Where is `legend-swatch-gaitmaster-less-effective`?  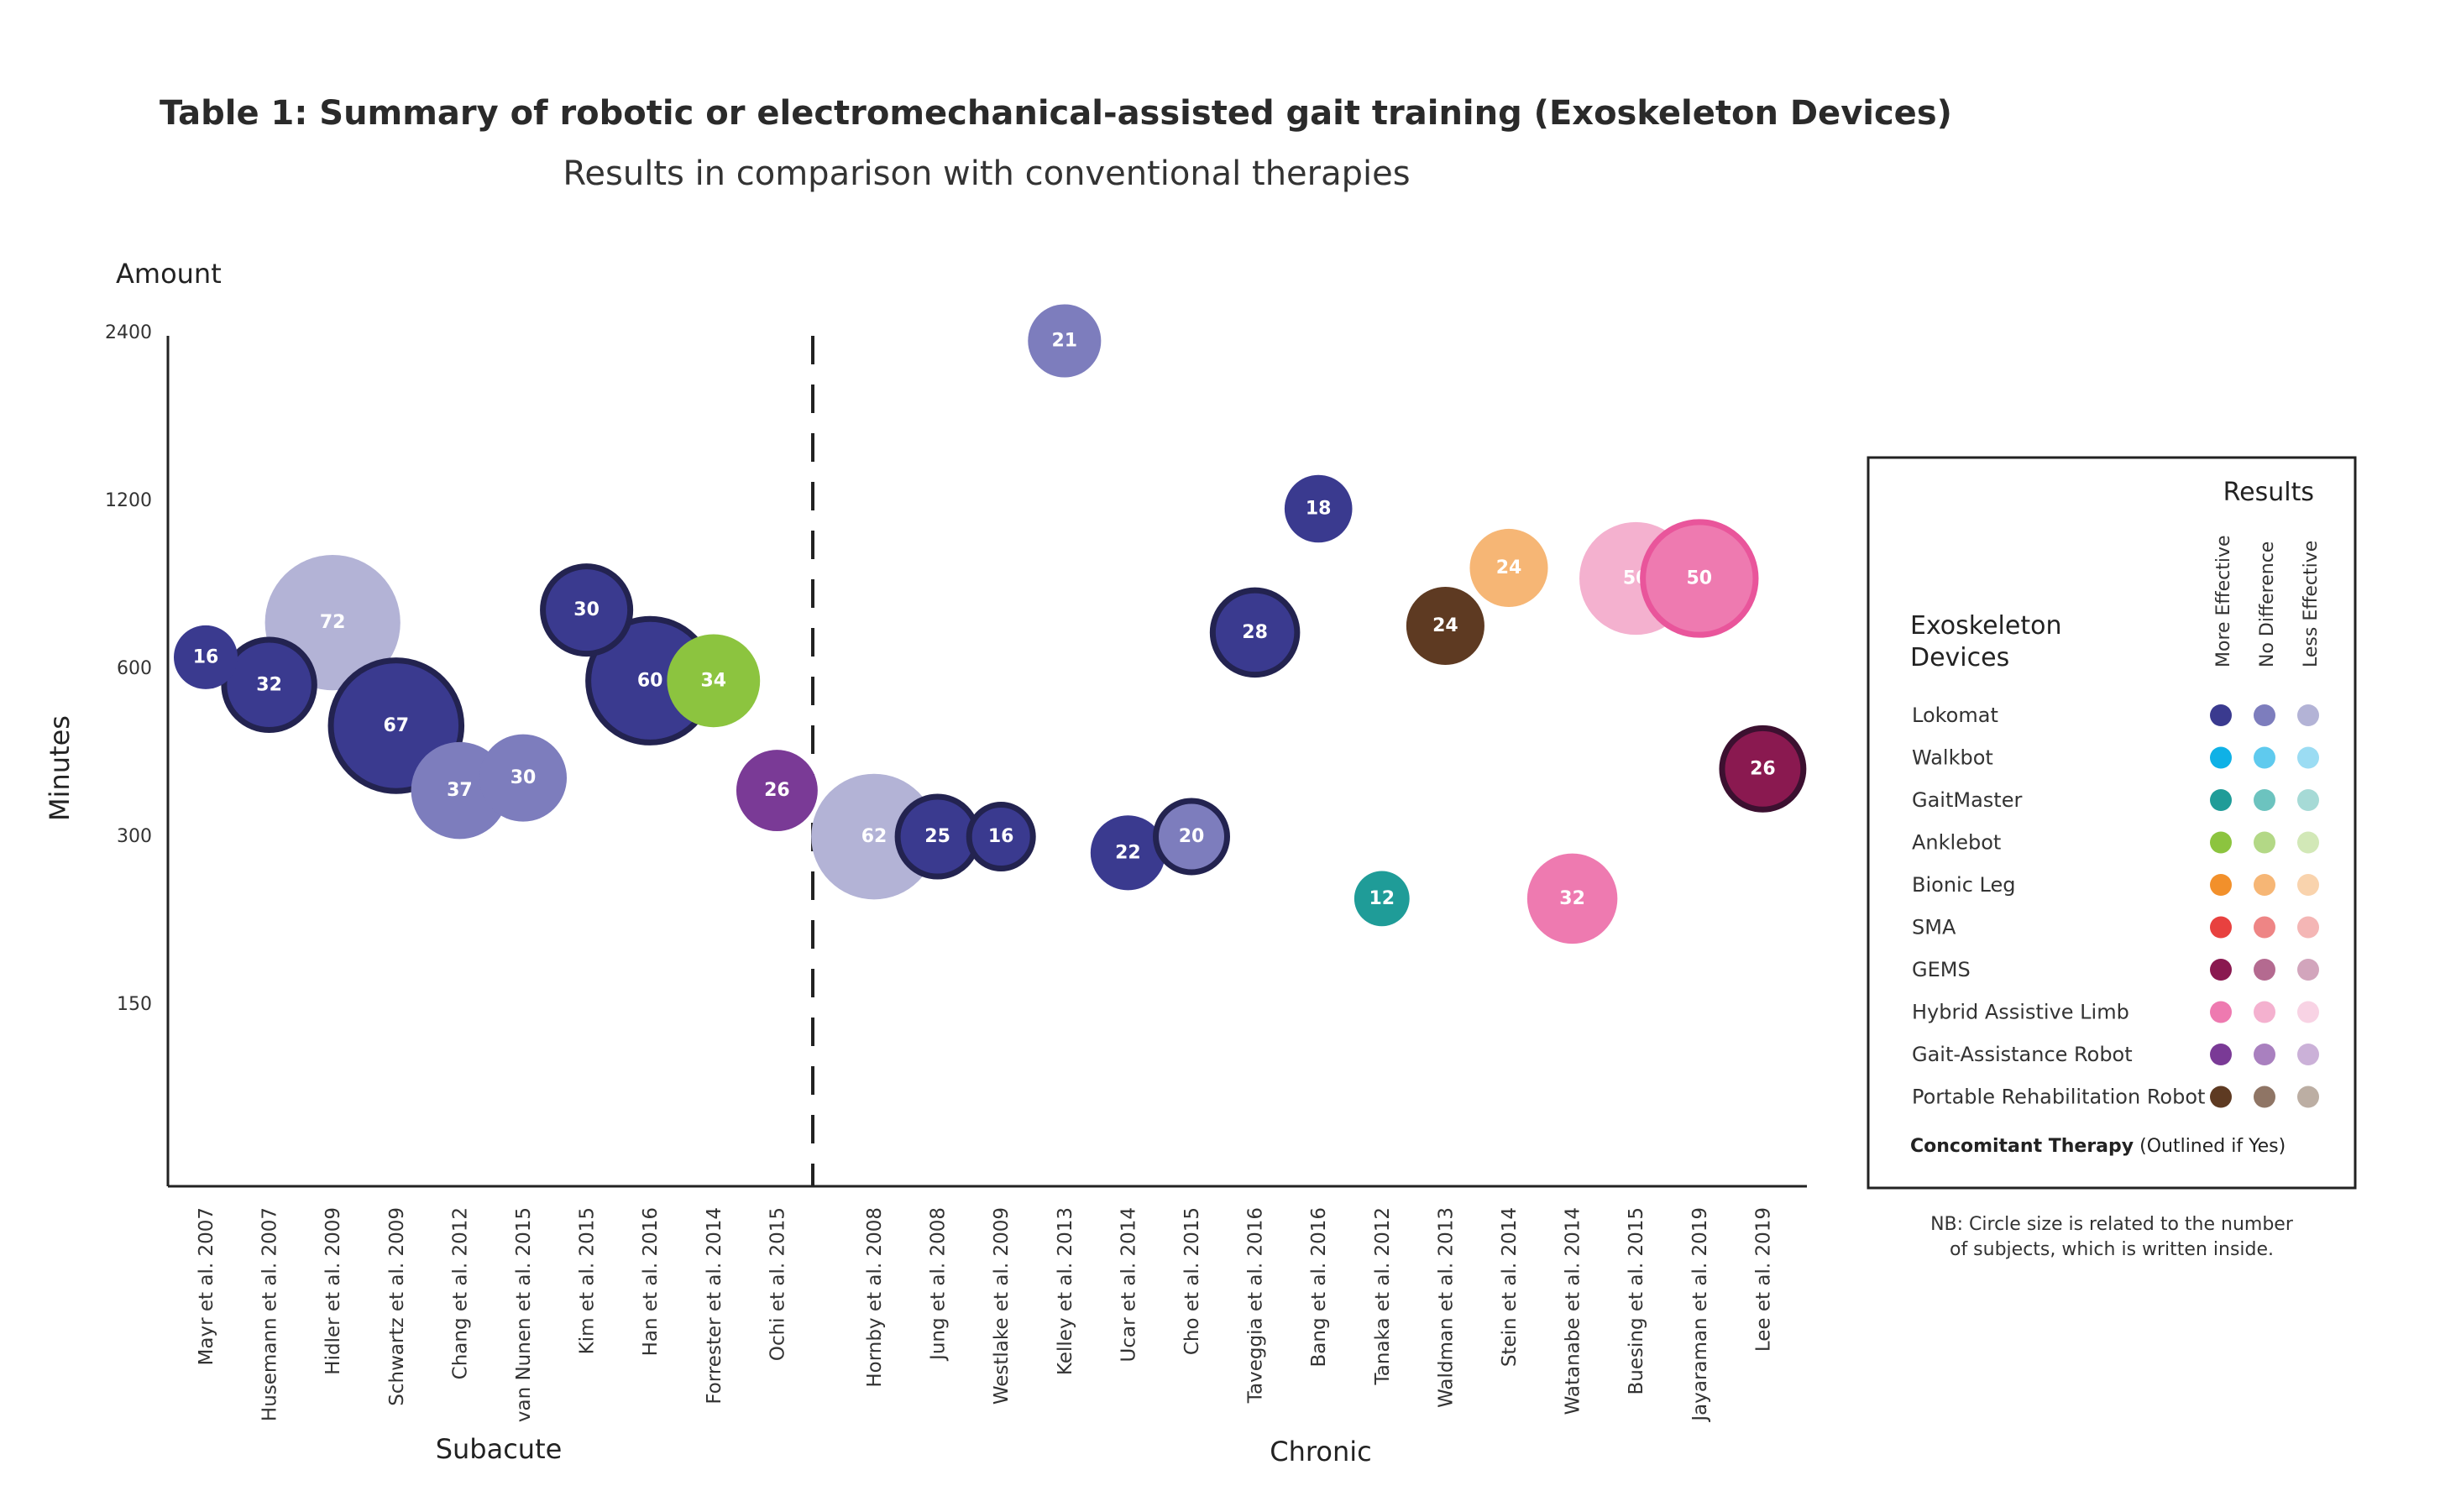
legend-swatch-gaitmaster-less-effective is located at coordinates (2308, 800).